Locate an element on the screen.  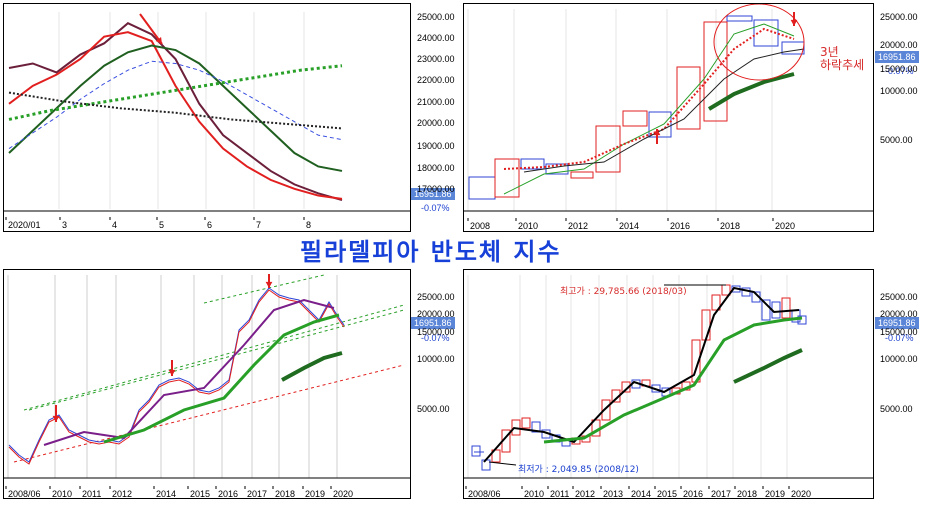
x-tick-label: 8 is located at coordinates (308, 225).